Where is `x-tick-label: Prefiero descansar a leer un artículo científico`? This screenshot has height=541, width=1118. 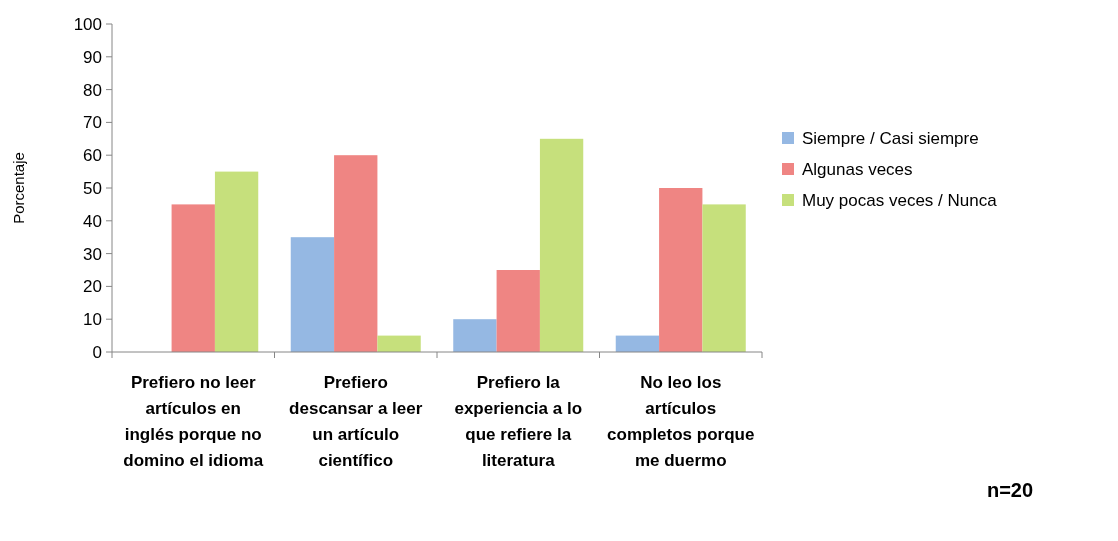
x-tick-label: Prefiero descansar a leer un artículo científico is located at coordinates (356, 421).